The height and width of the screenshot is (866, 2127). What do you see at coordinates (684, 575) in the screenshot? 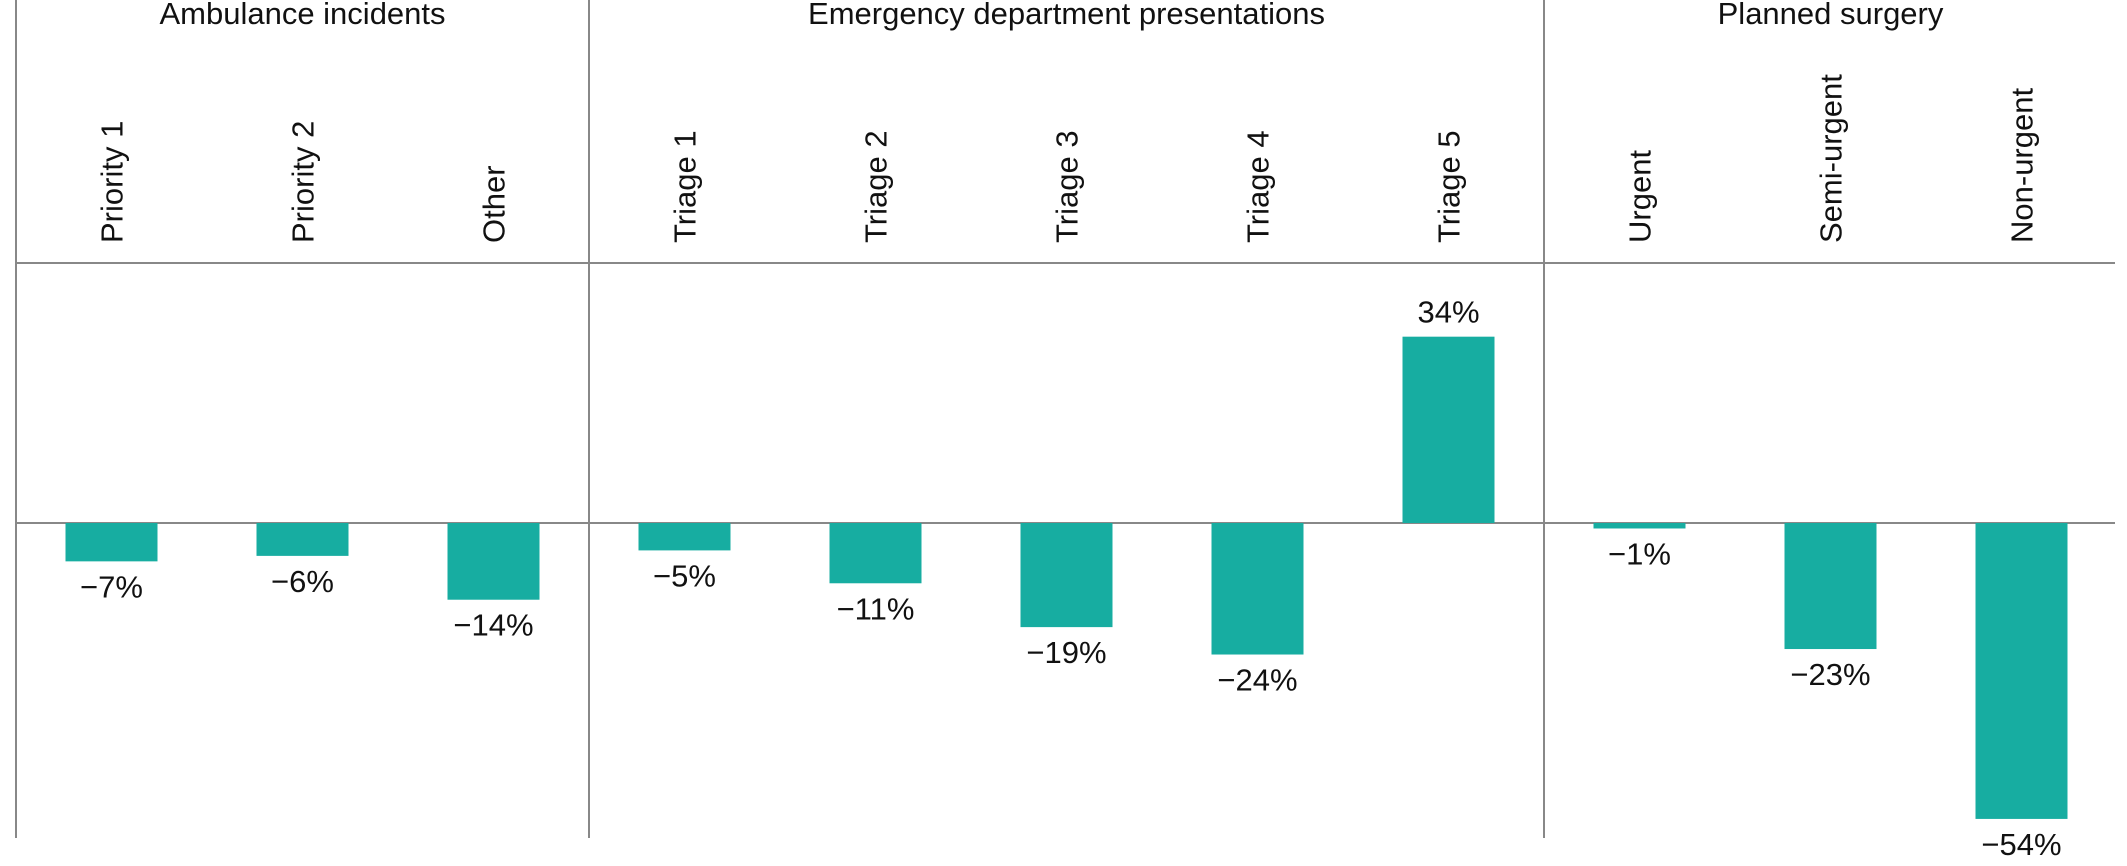
I see `data-label: −5%` at bounding box center [684, 575].